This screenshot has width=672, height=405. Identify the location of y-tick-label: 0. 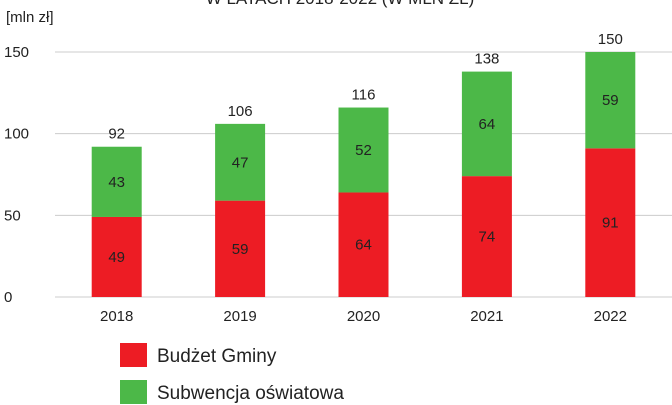
(8, 297).